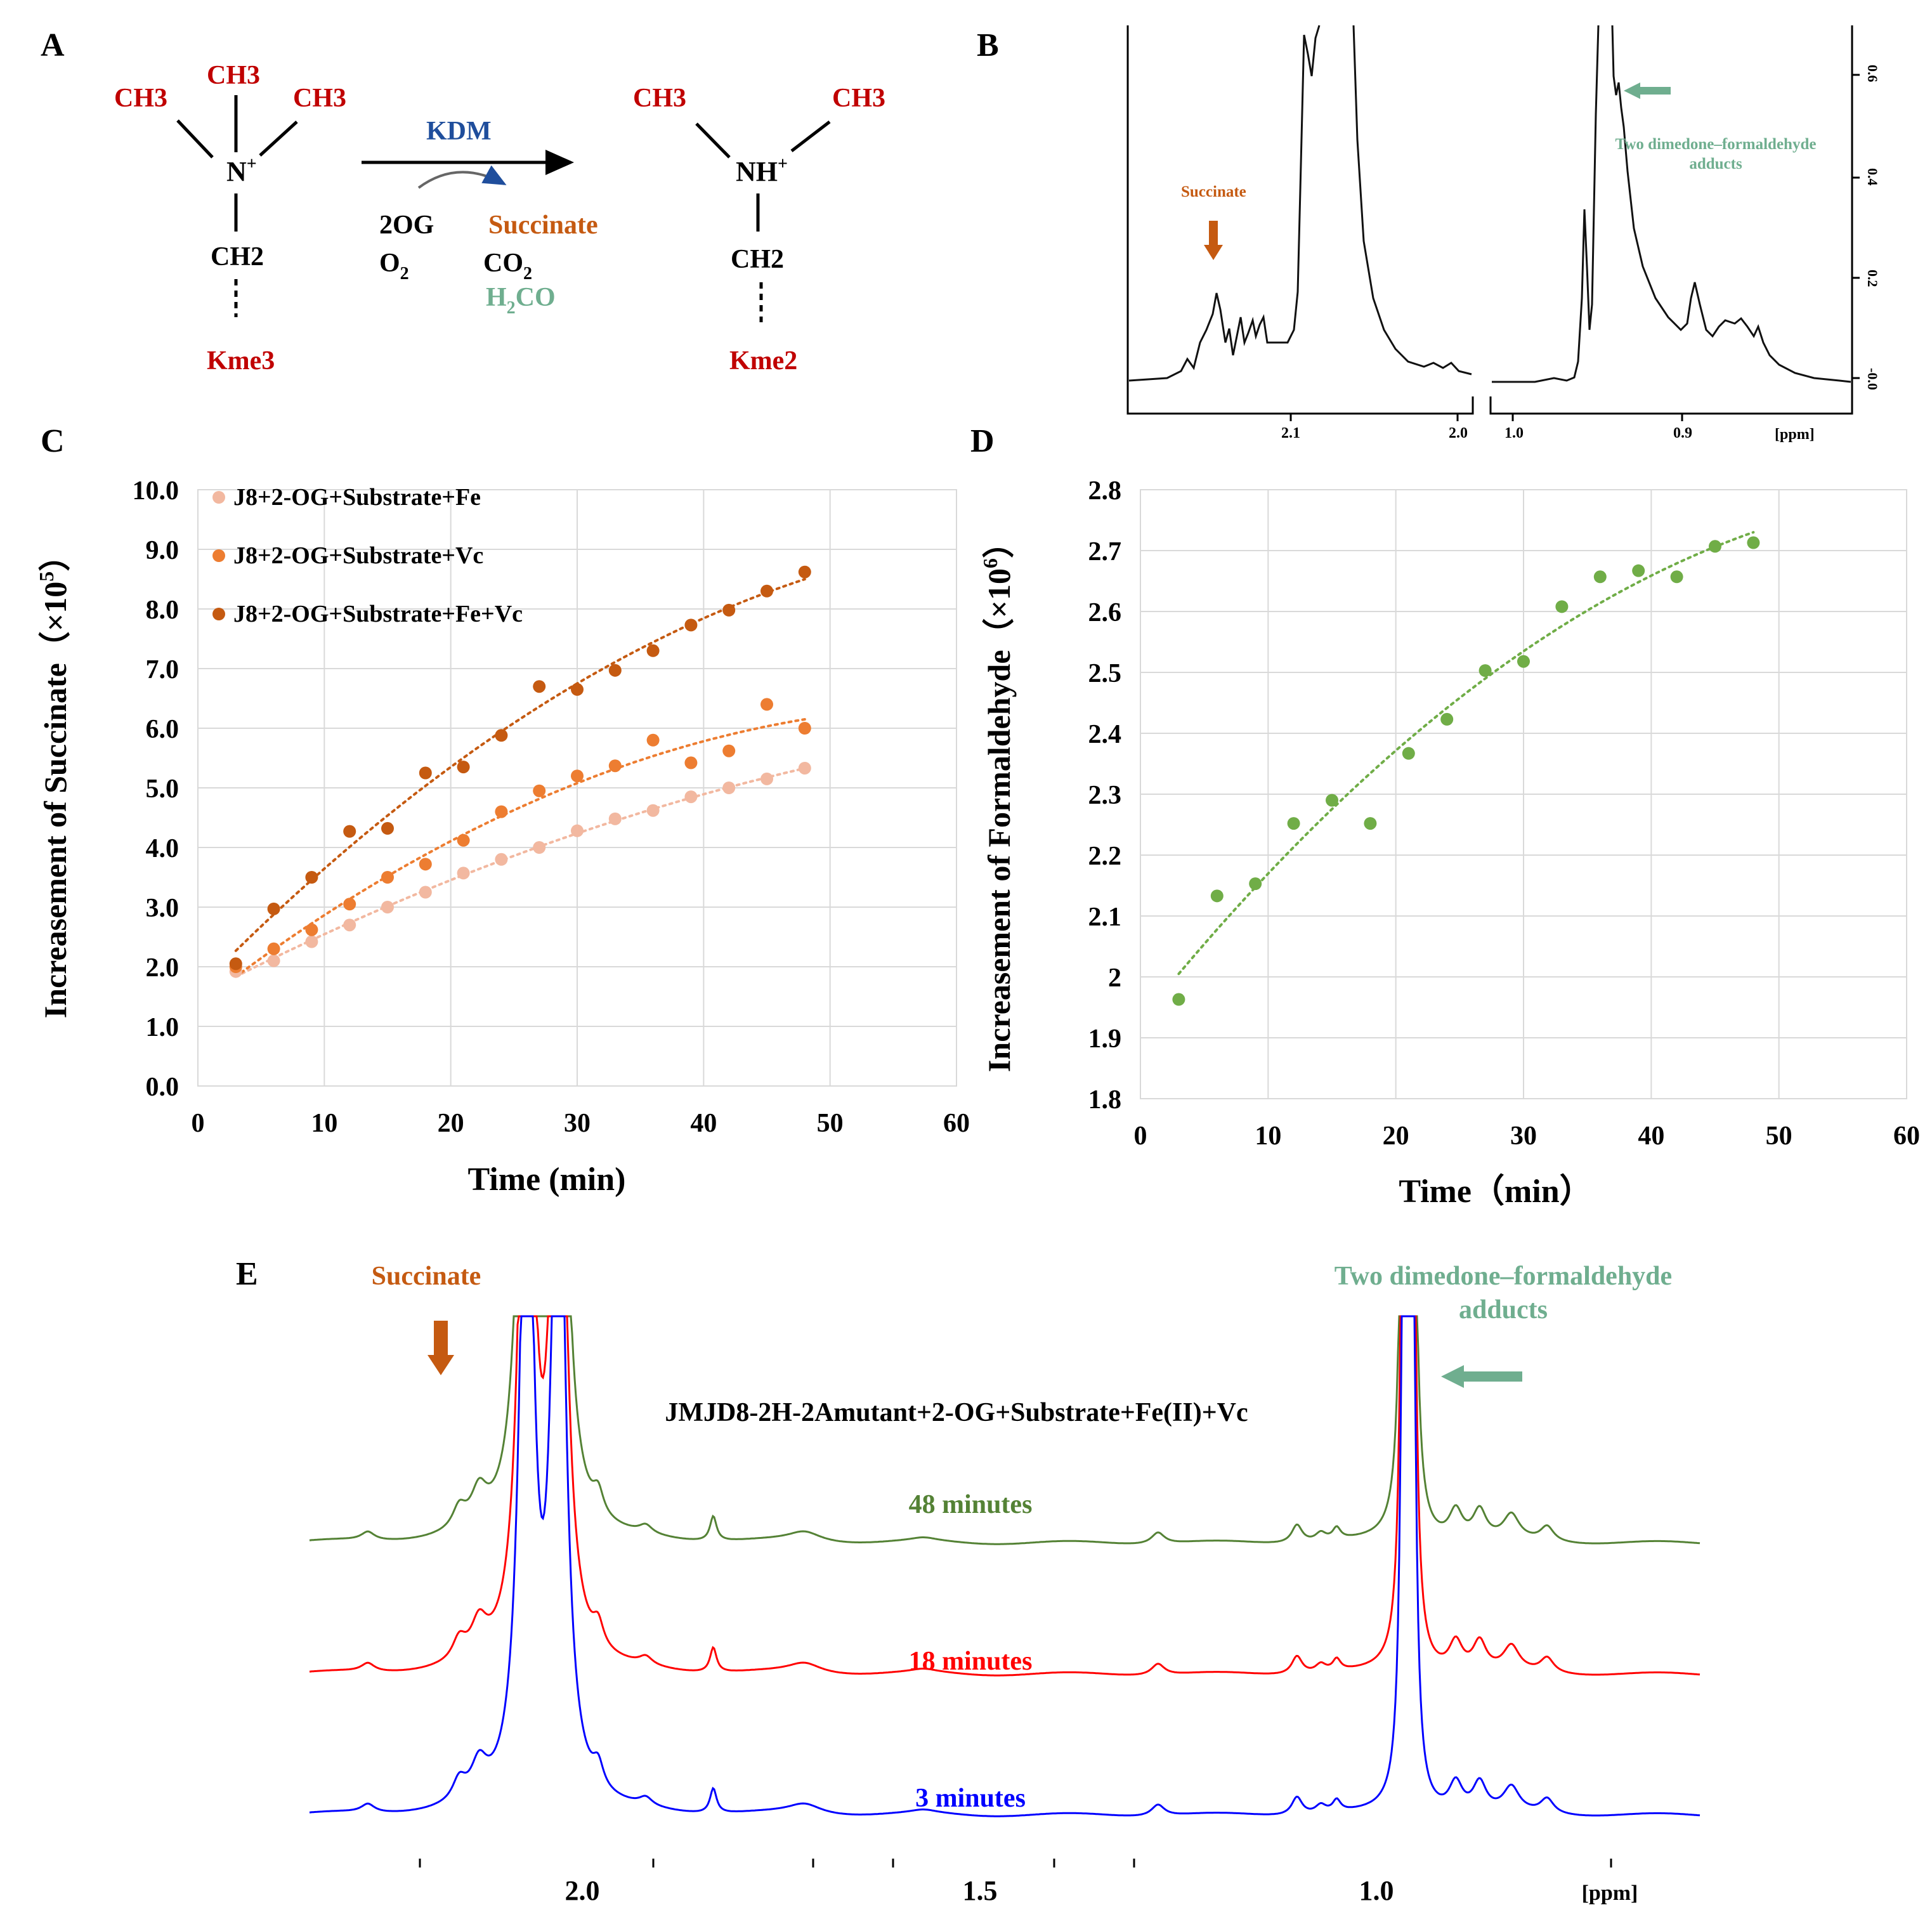  I want to click on chart-d-xlabel: Time（min）, so click(1495, 1191).